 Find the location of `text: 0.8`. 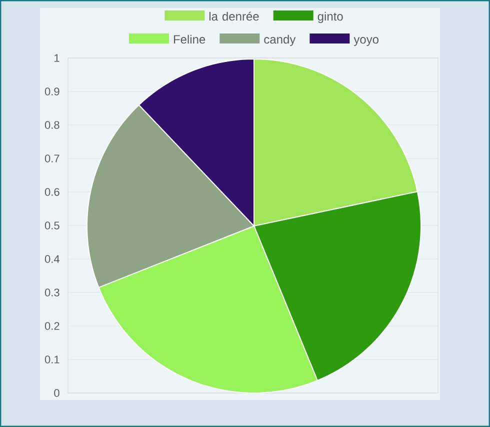

text: 0.8 is located at coordinates (52, 125).